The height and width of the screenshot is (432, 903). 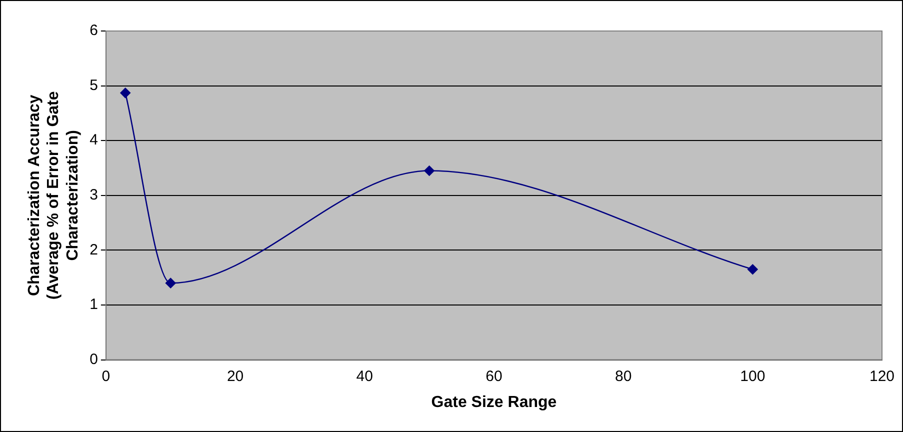 What do you see at coordinates (94, 359) in the screenshot?
I see `y-tick-label: 0` at bounding box center [94, 359].